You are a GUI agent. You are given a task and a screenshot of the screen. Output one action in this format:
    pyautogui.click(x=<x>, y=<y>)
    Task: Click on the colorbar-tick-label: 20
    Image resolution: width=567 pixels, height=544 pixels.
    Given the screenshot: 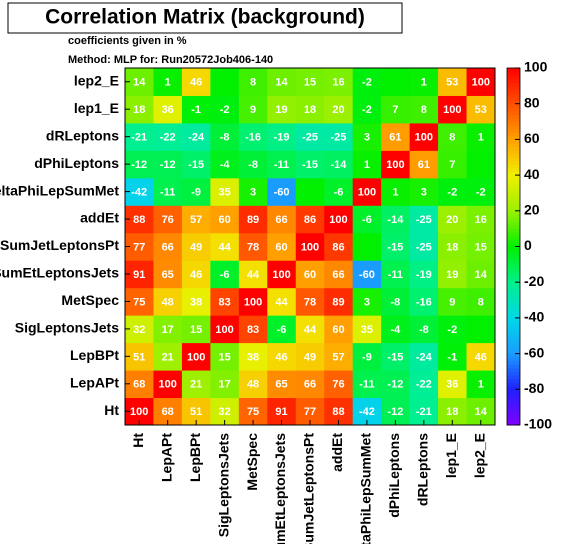 What is the action you would take?
    pyautogui.click(x=532, y=210)
    